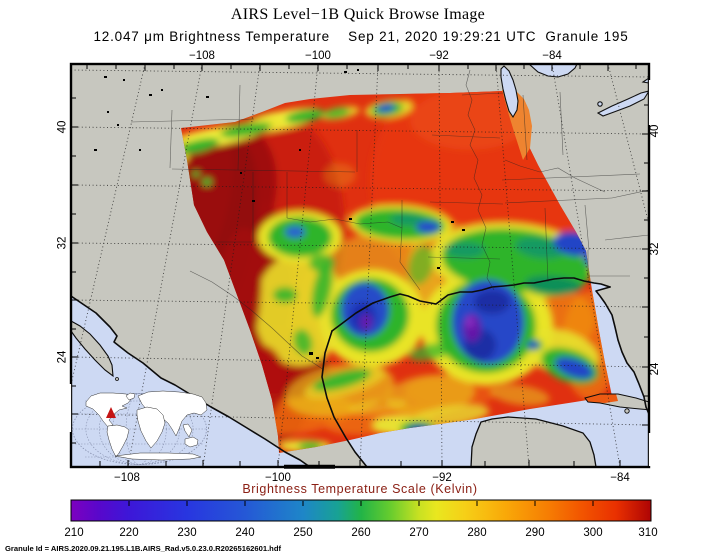 Image resolution: width=720 pixels, height=556 pixels. Describe the element at coordinates (244, 533) in the screenshot. I see `svg-text: 240` at that location.